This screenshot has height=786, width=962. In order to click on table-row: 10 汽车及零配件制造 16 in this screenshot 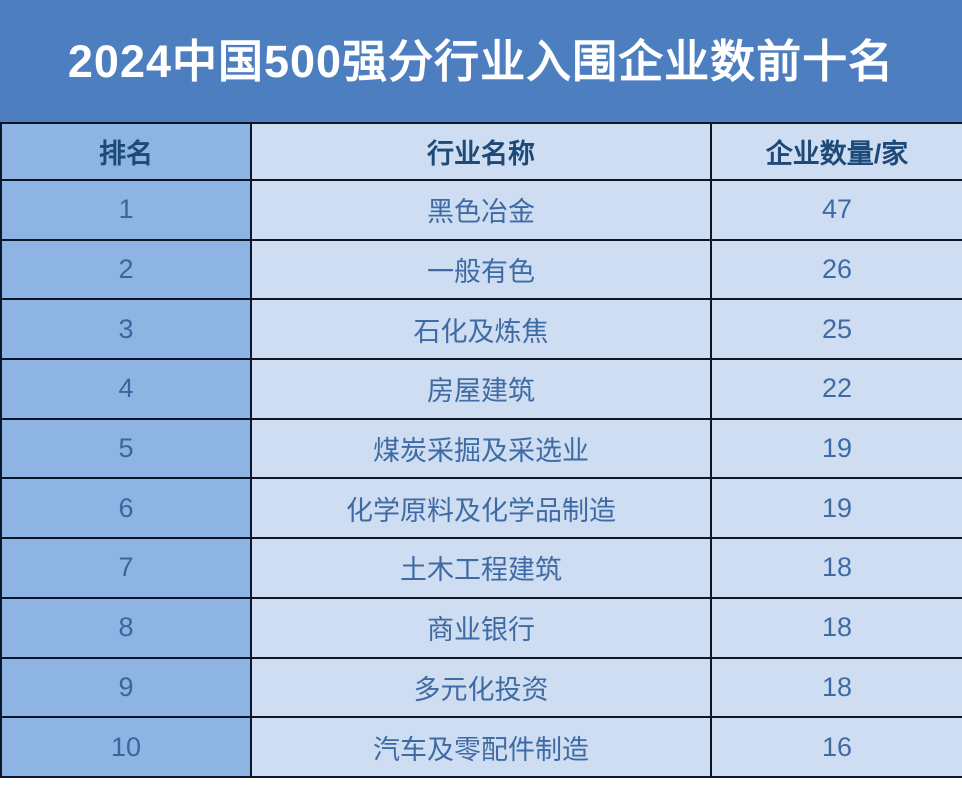, I will do `click(481, 747)`.